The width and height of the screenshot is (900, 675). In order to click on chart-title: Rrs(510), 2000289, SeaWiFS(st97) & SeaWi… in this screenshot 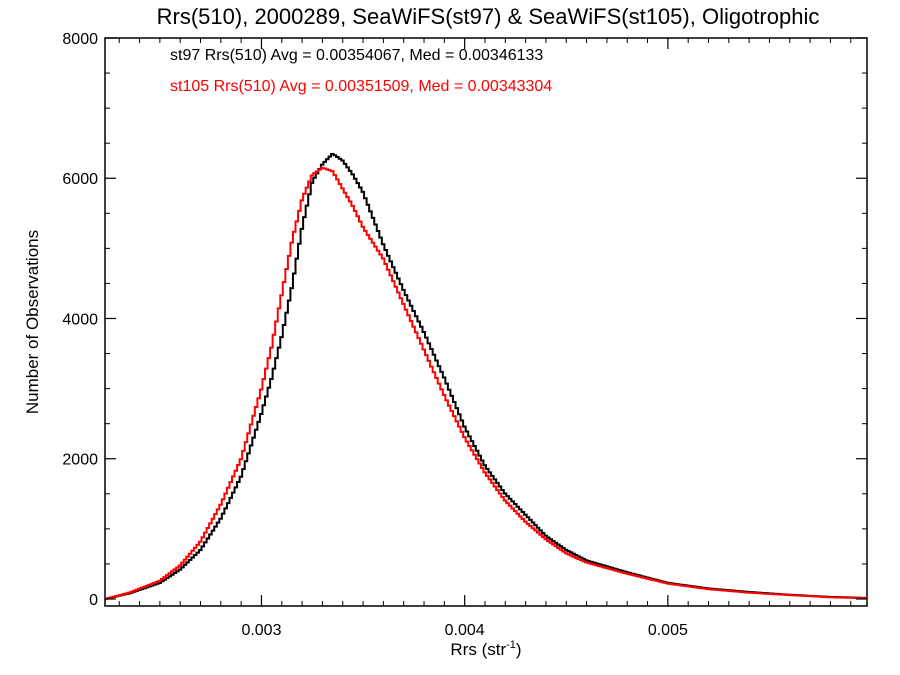, I will do `click(488, 16)`.